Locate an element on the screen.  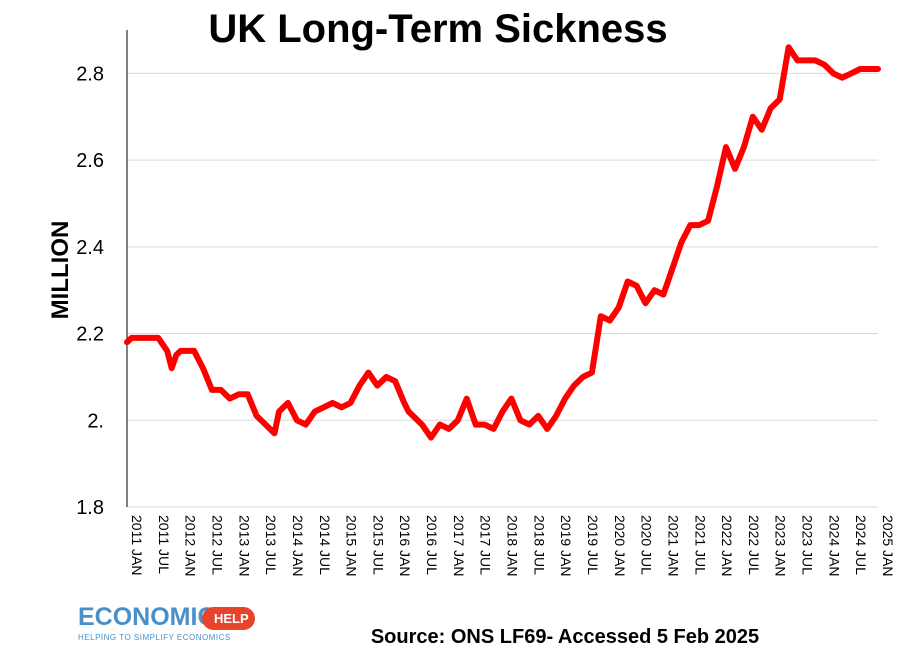
x-tick-label: 2020 JUL is located at coordinates (647, 545).